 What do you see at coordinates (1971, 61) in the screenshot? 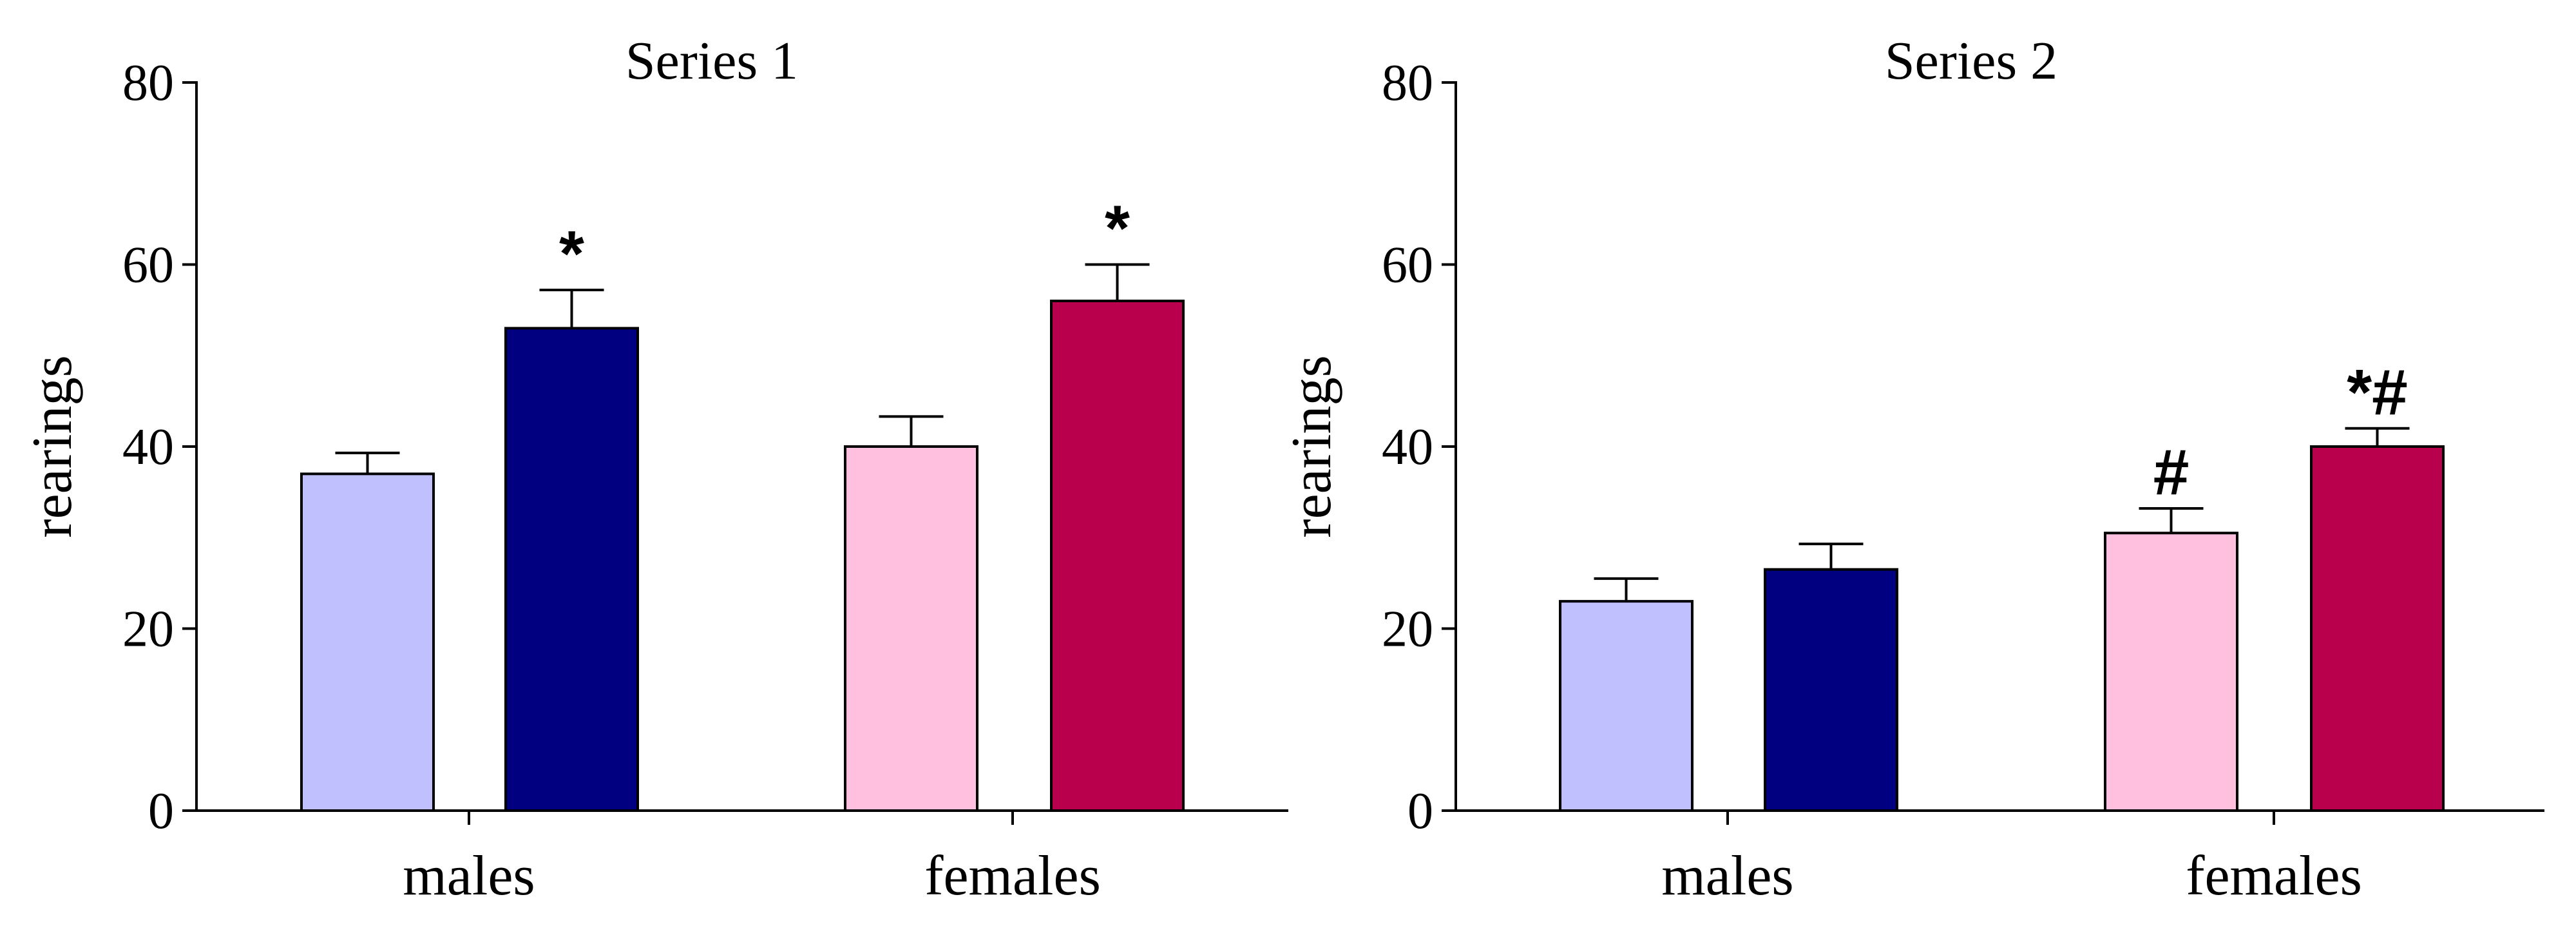
I see `chart-title: Series 2` at bounding box center [1971, 61].